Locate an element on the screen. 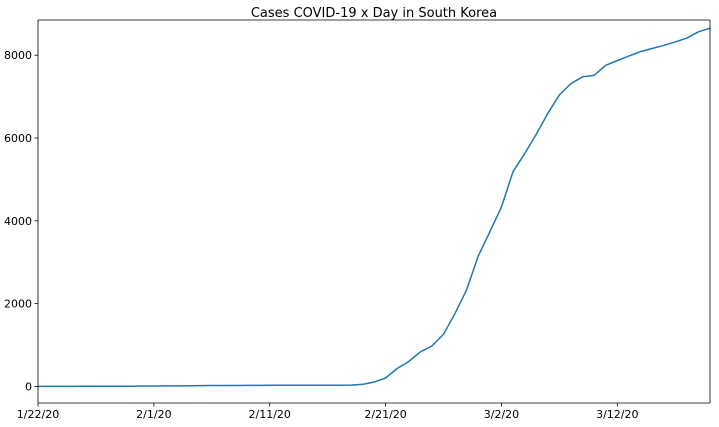  y-tick-label: 2000 is located at coordinates (18, 304).